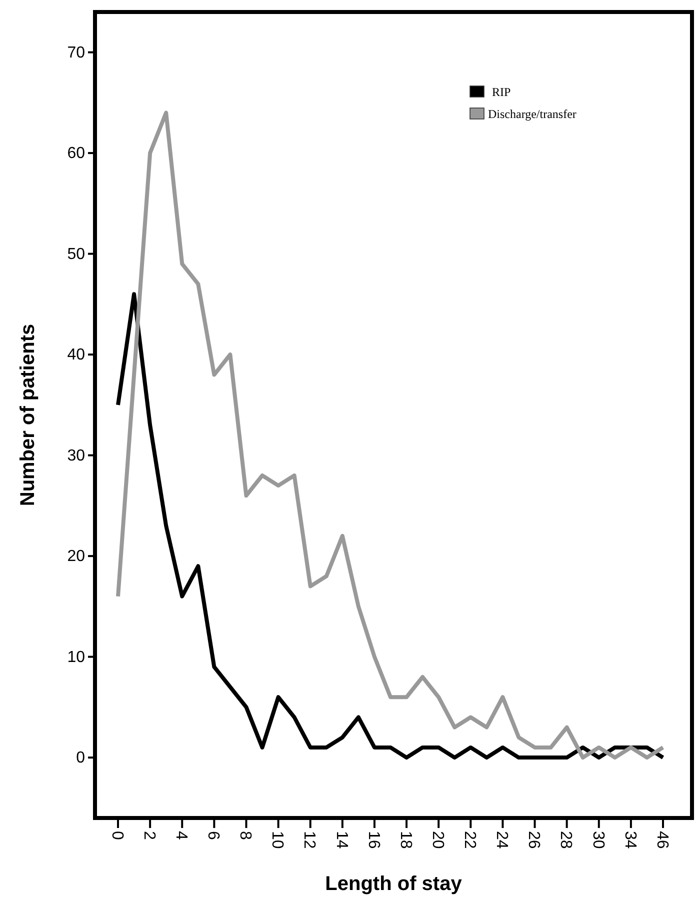  I want to click on x-tick-label: 10, so click(277, 840).